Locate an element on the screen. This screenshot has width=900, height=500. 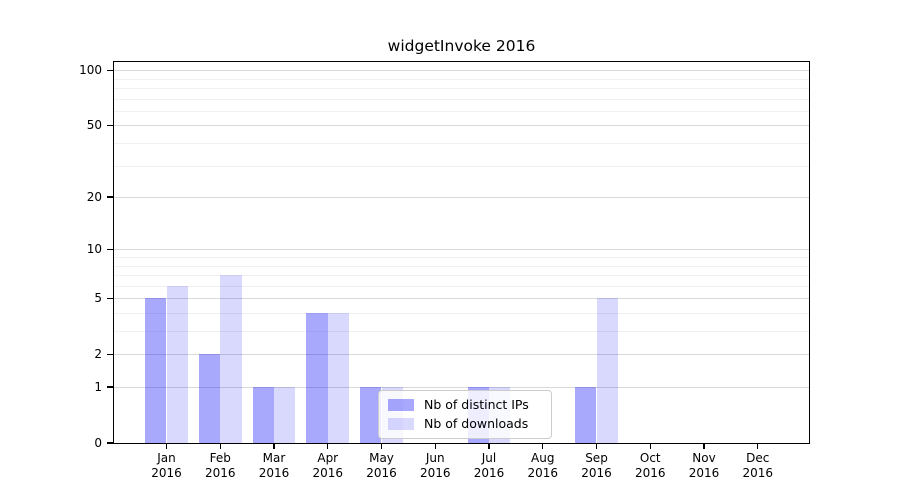
legend: Nb of distinct IPs Nb of downloads is located at coordinates (465, 414).